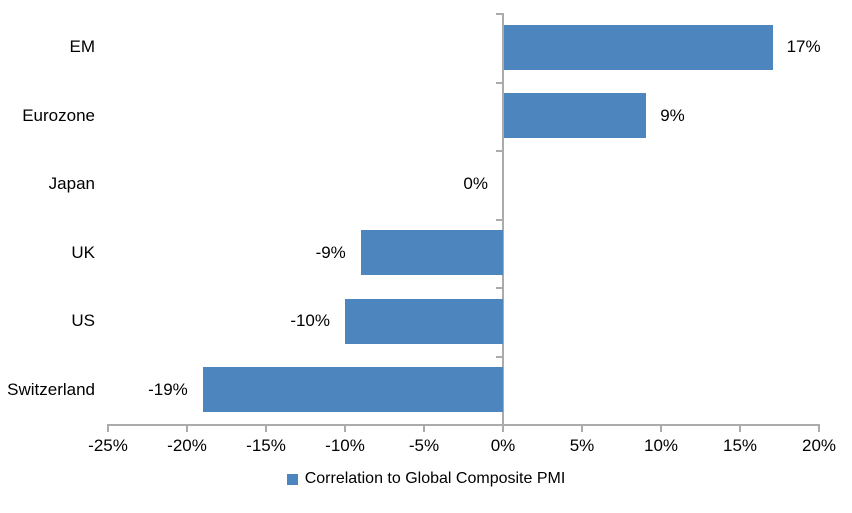 The image size is (852, 513). Describe the element at coordinates (266, 445) in the screenshot. I see `x-tick-label--15-: -15%` at that location.